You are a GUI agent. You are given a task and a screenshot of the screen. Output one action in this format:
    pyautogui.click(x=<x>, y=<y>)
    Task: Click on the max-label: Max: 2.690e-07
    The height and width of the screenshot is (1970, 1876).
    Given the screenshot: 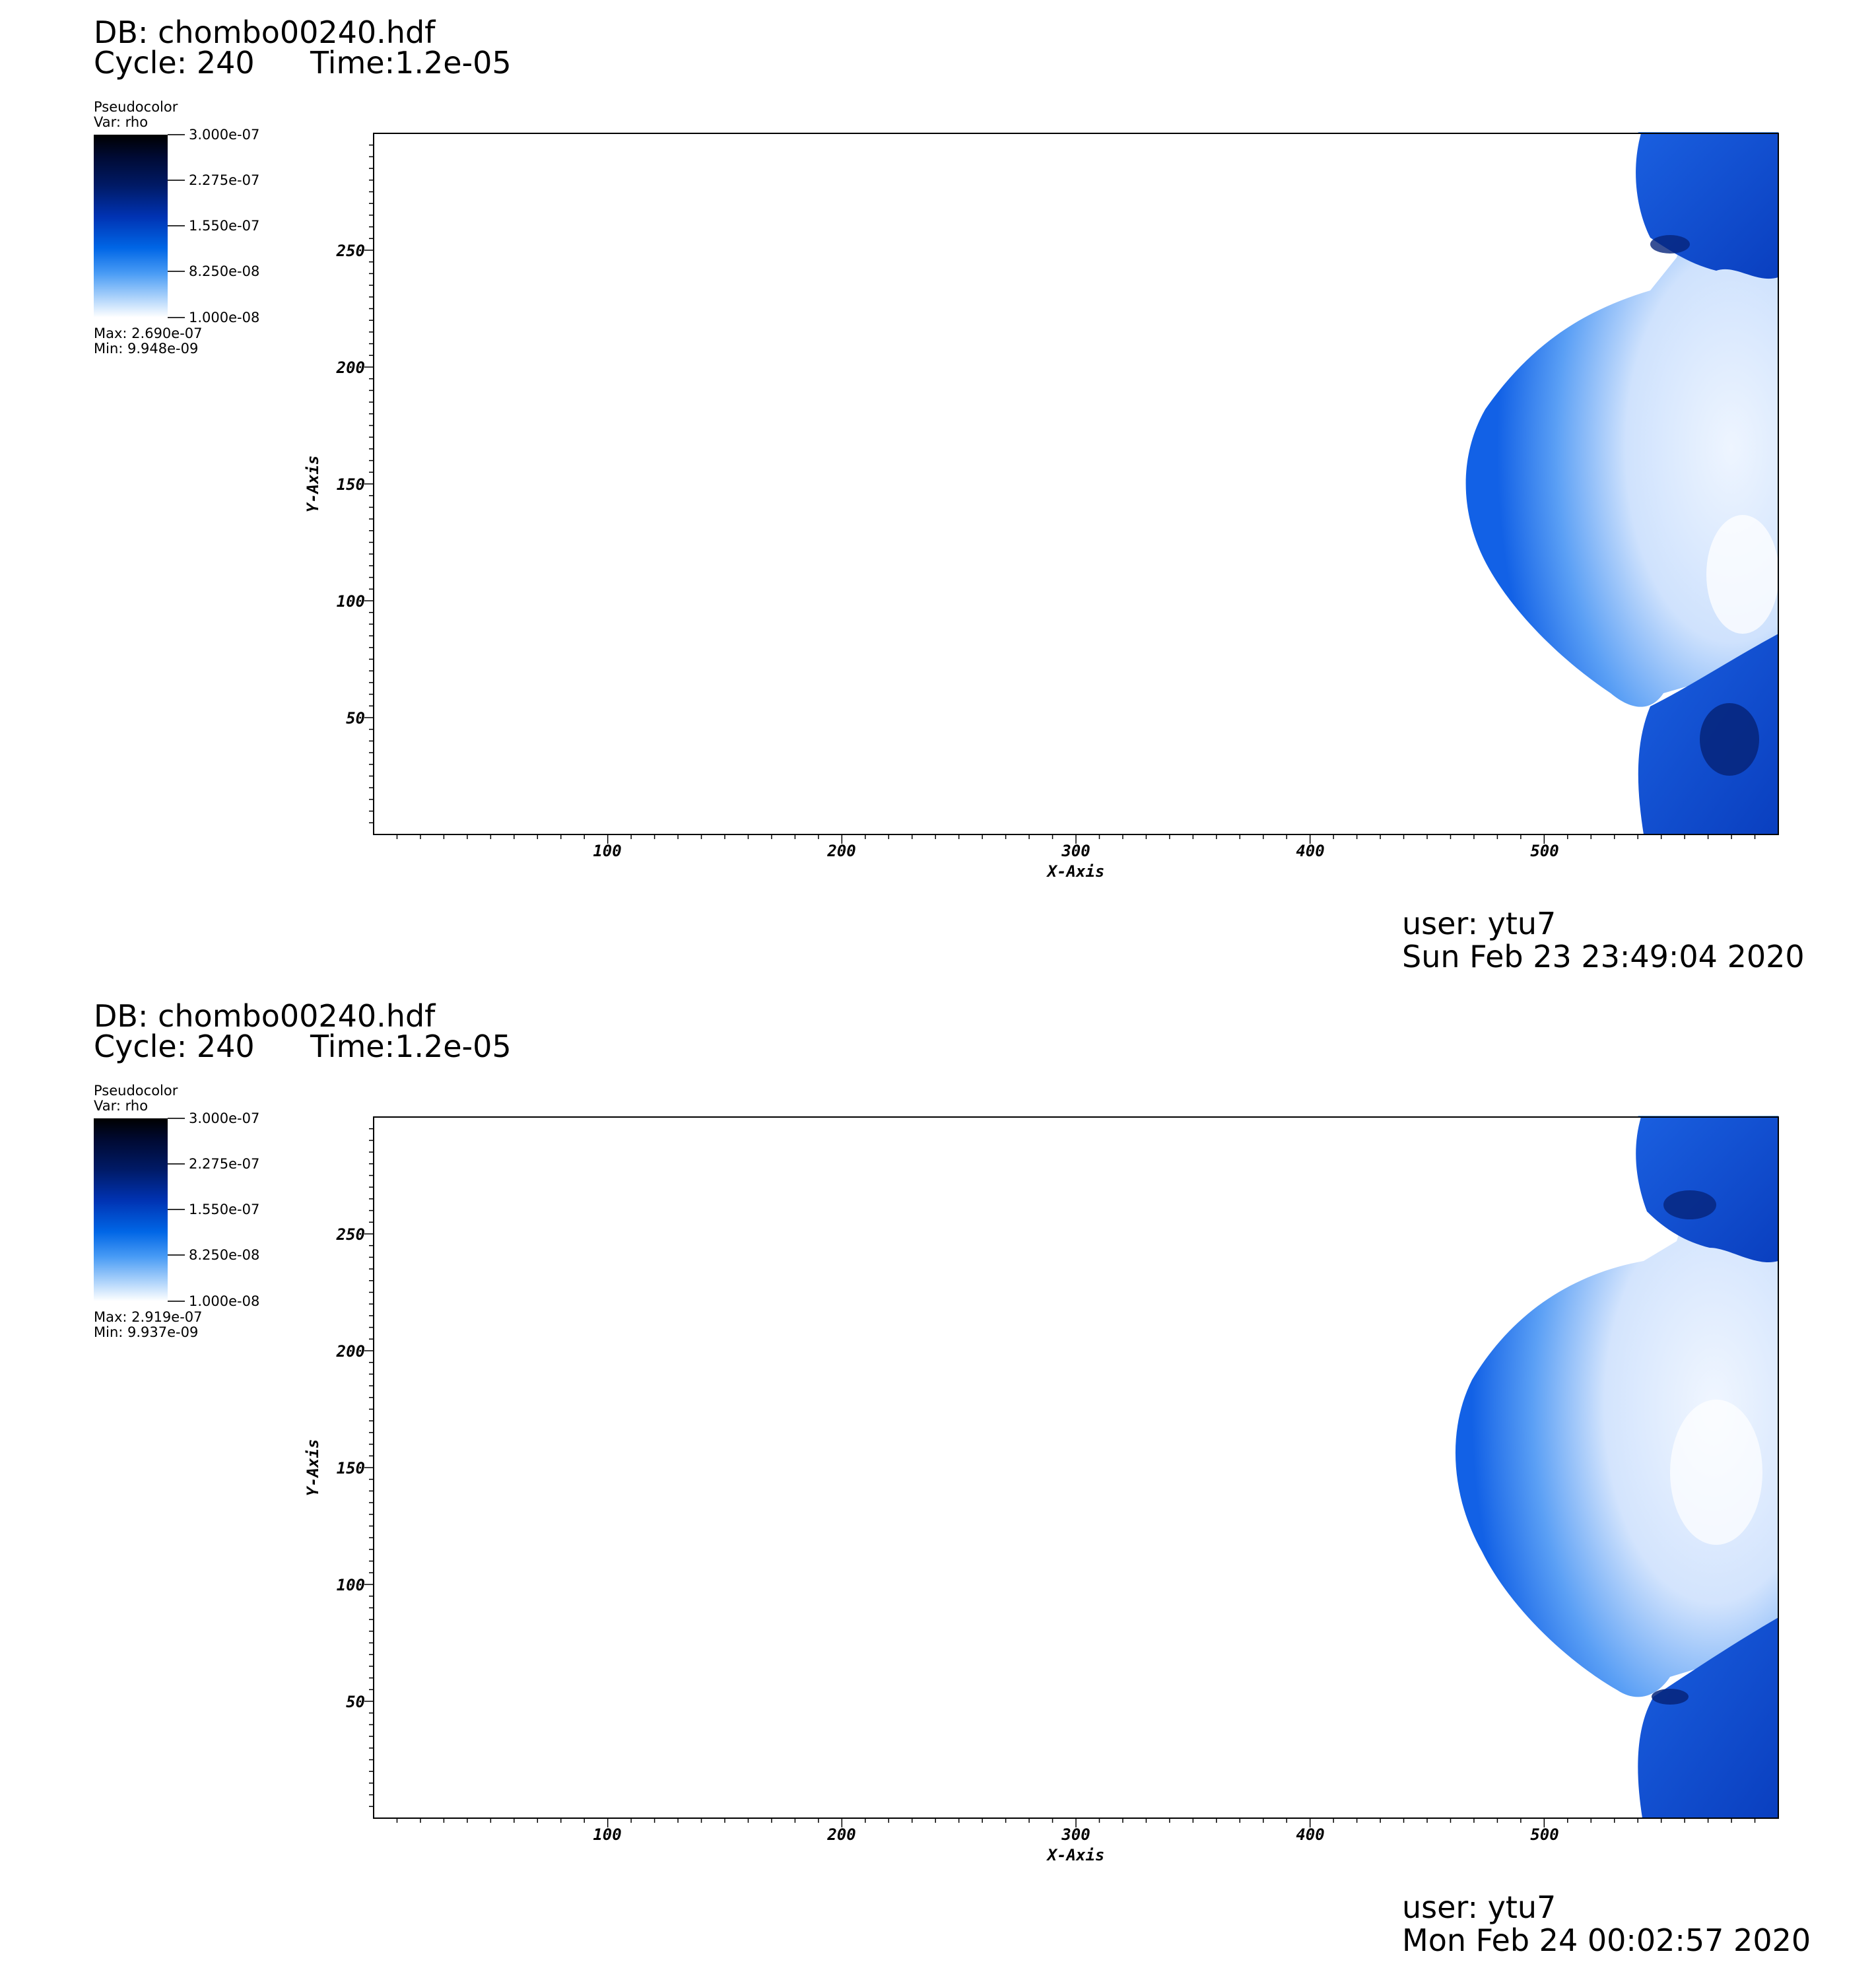 What is the action you would take?
    pyautogui.click(x=148, y=333)
    